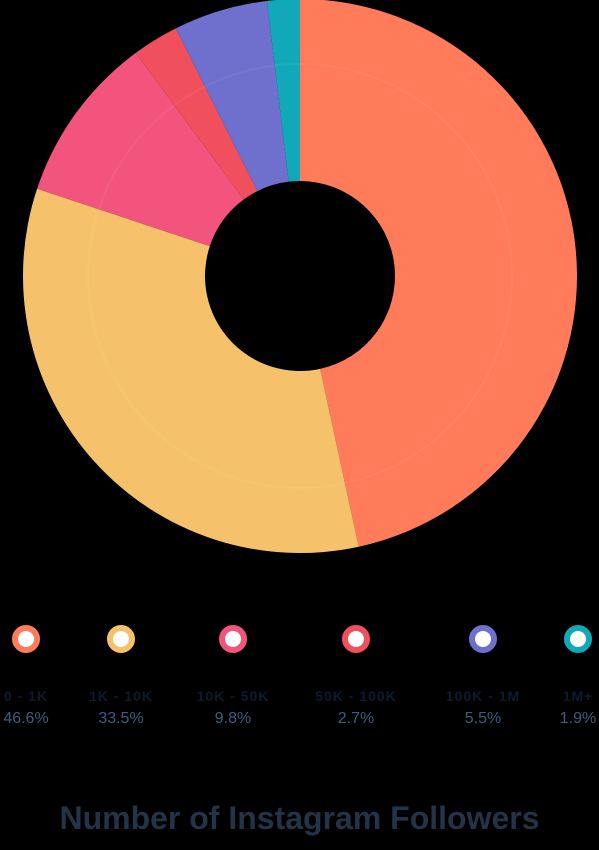 This screenshot has height=850, width=599. Describe the element at coordinates (233, 674) in the screenshot. I see `legend-item: 10K - 50K 9.8%` at that location.